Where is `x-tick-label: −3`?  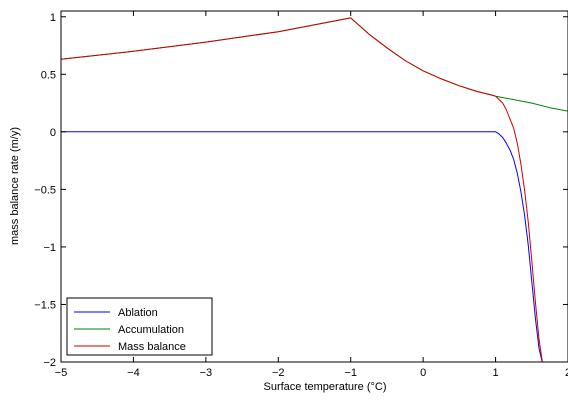 x-tick-label: −3 is located at coordinates (206, 373).